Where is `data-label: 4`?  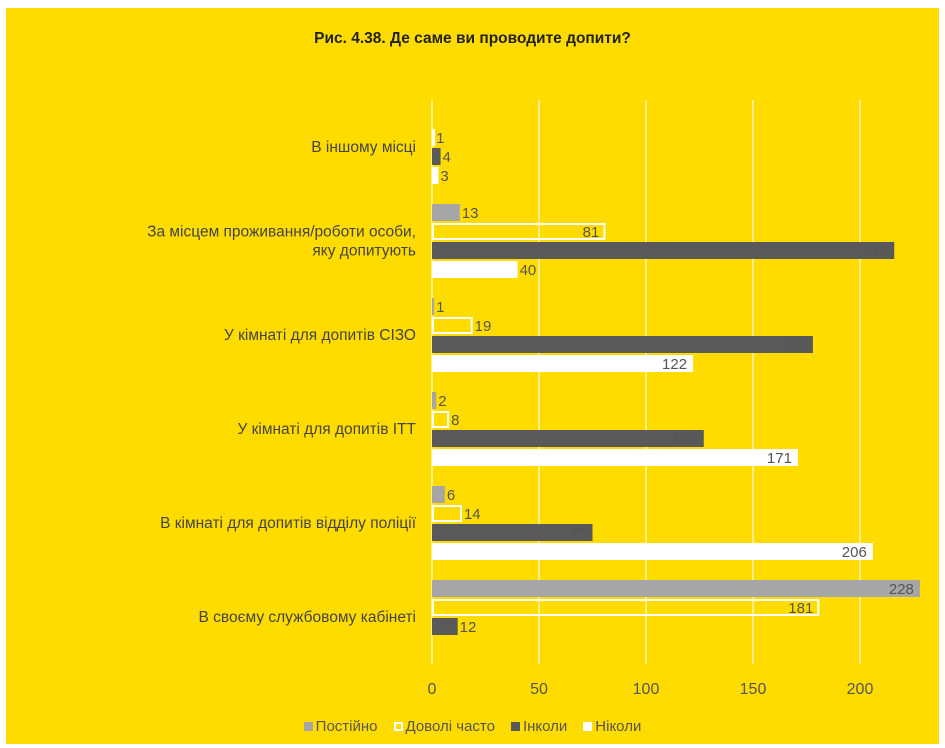 data-label: 4 is located at coordinates (447, 157).